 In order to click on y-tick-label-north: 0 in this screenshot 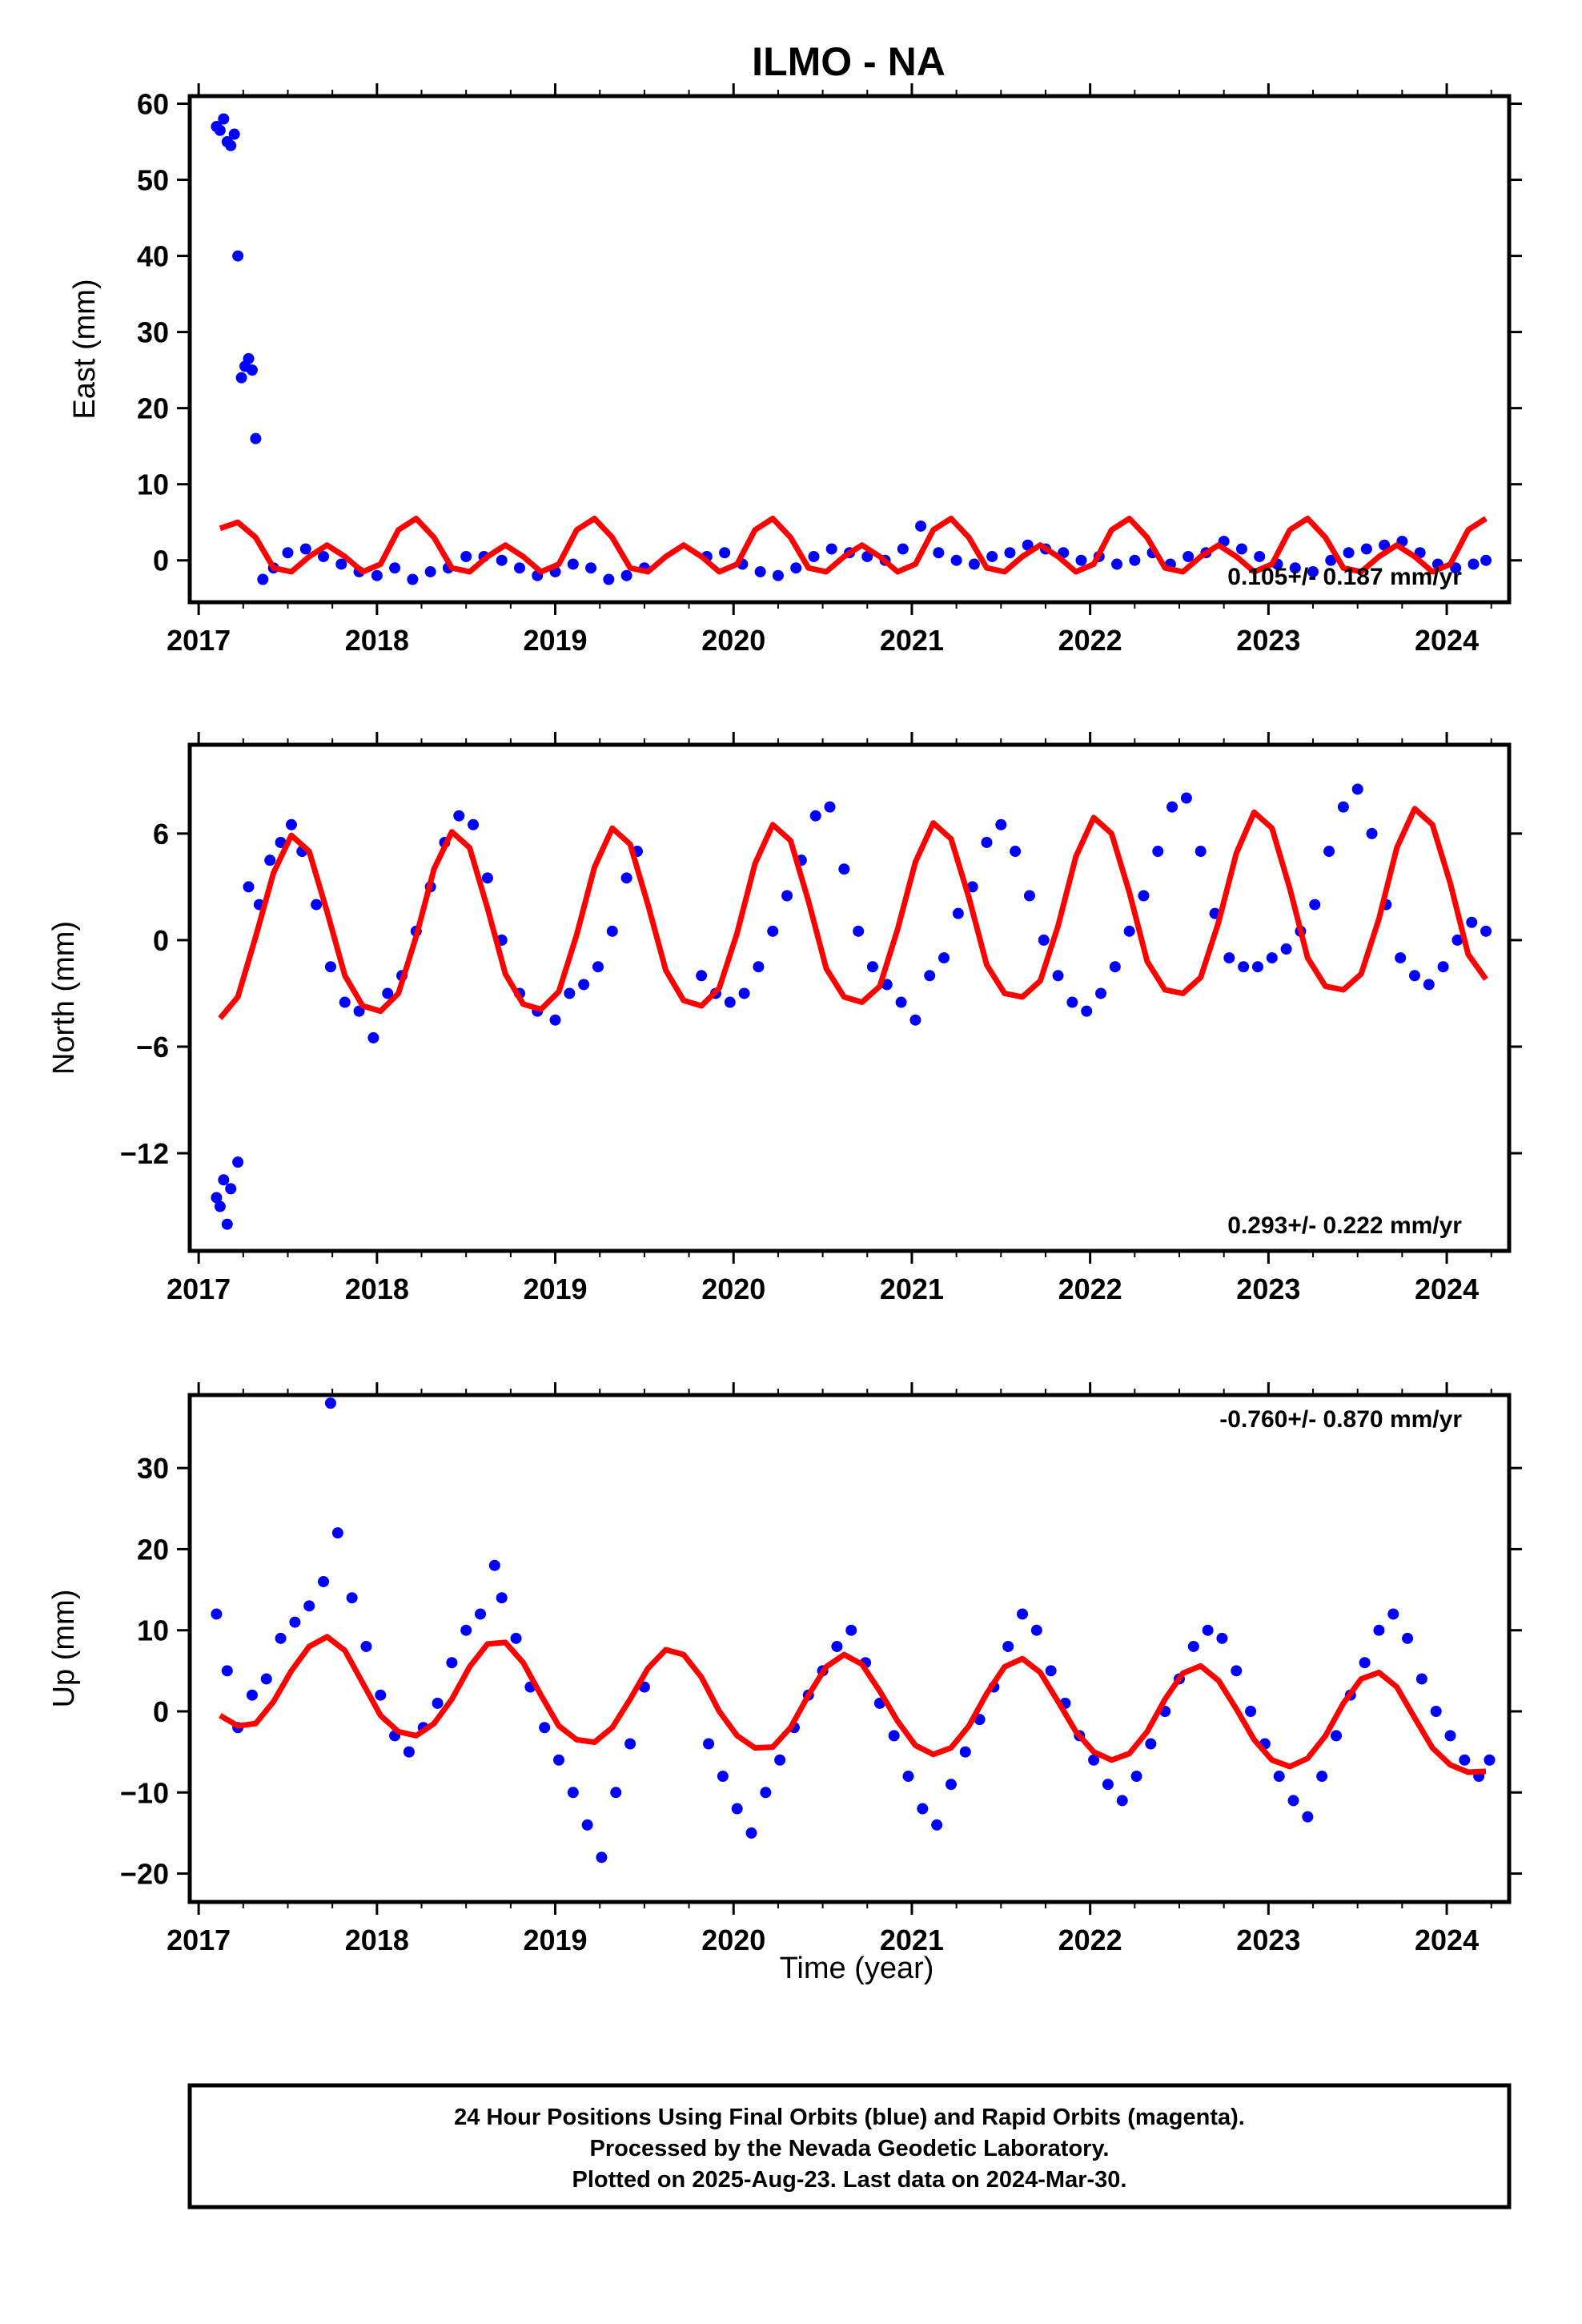, I will do `click(161, 940)`.